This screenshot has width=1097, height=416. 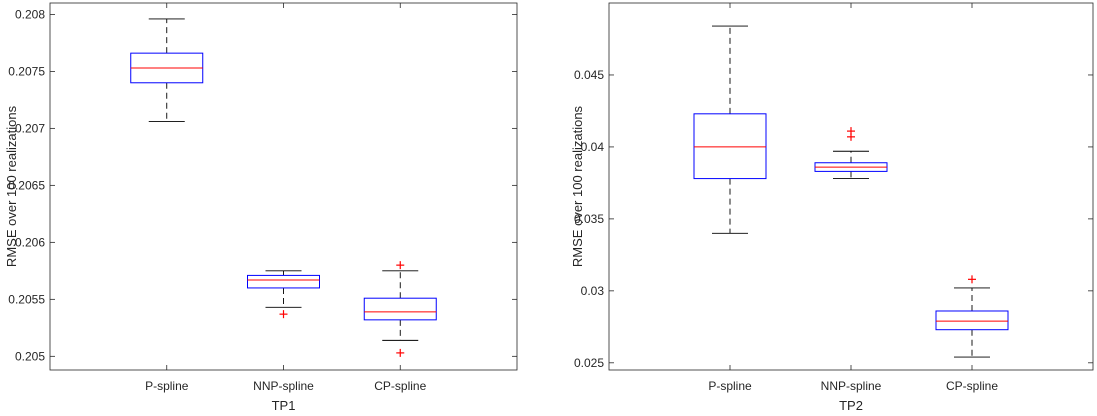 I want to click on y-tick-label: 0.025, so click(x=589, y=363).